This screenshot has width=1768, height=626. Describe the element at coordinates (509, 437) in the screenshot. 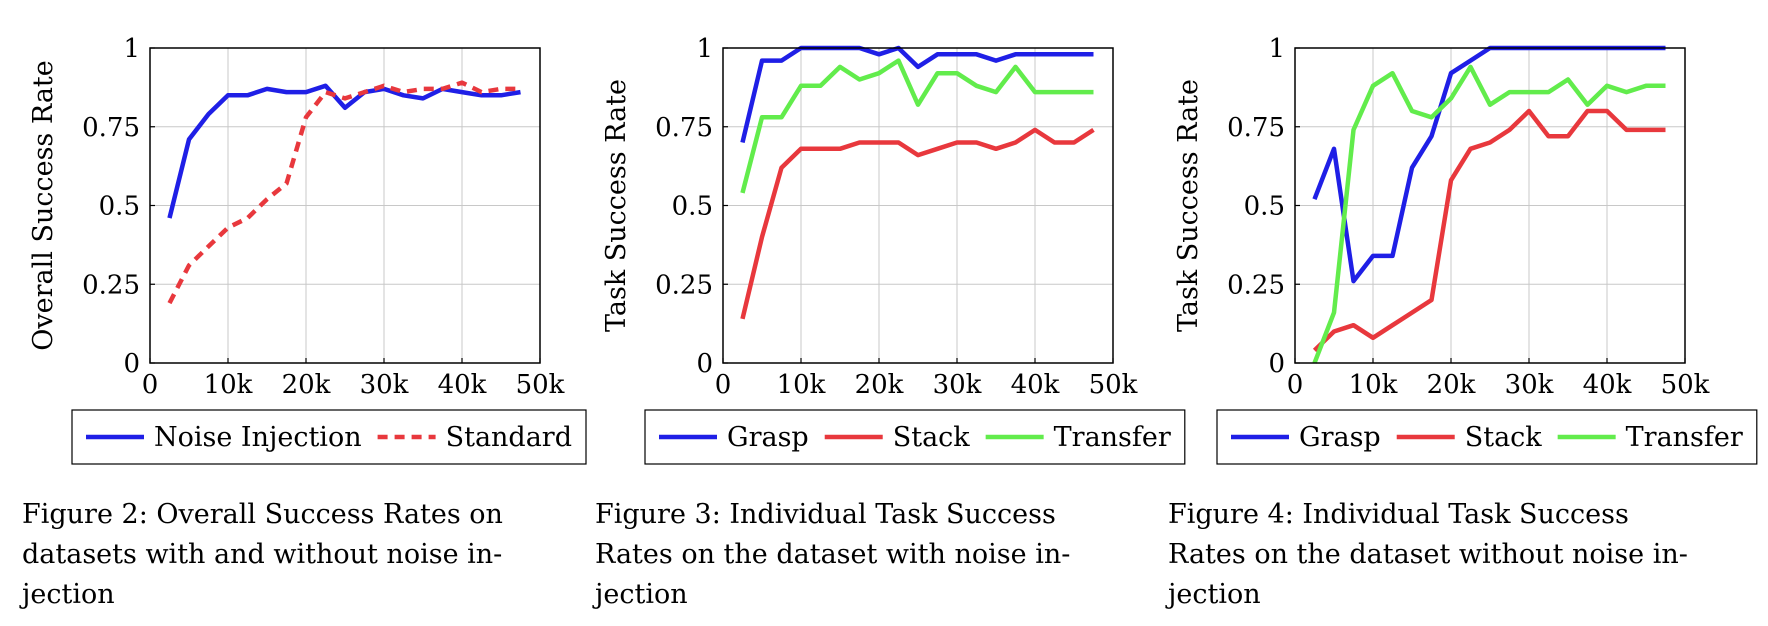

I see `legend-label: Standard` at that location.